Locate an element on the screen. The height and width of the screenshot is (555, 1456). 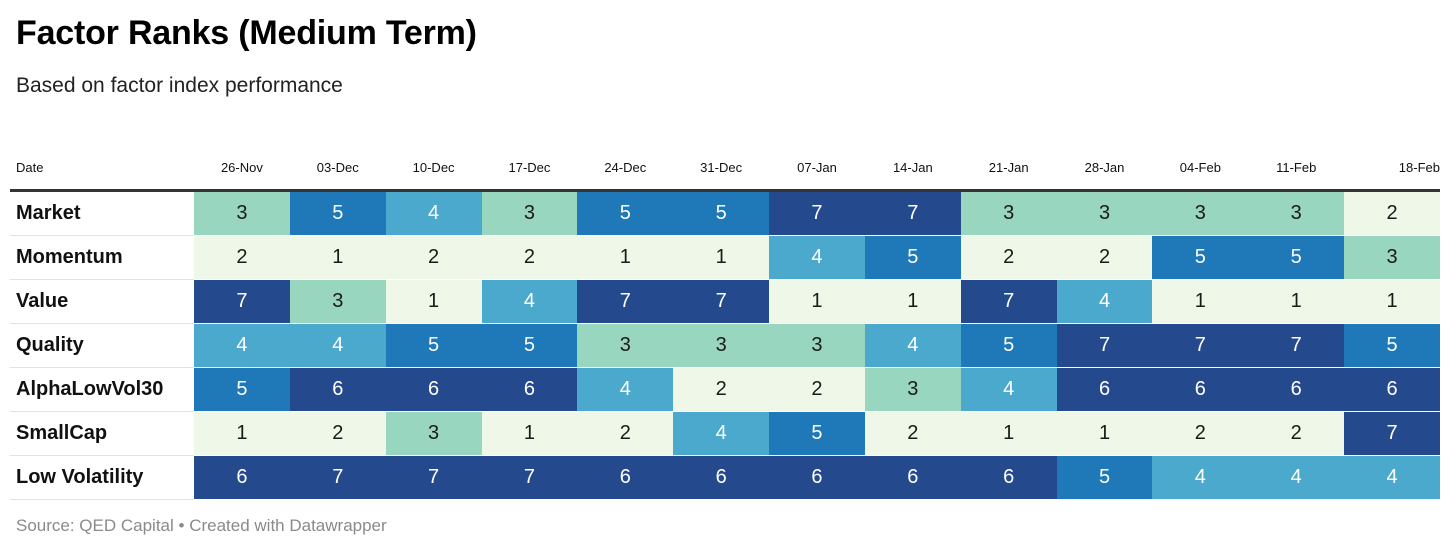
factor-row: Momentum 2 1 2 2 1 1 4 5 2 2 5 5 3 is located at coordinates (725, 257).